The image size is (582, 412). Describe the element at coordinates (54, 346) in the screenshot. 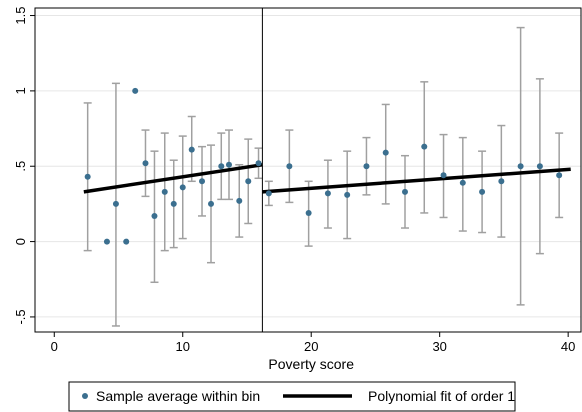

I see `x-tick-label: 0` at that location.